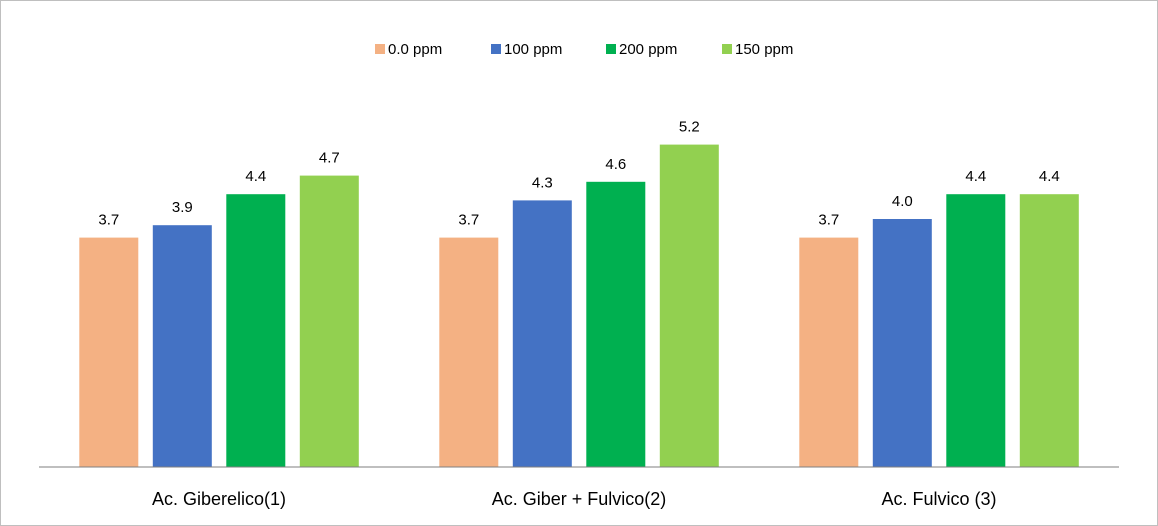  What do you see at coordinates (108, 220) in the screenshot?
I see `data-label-1-1: 3.7` at bounding box center [108, 220].